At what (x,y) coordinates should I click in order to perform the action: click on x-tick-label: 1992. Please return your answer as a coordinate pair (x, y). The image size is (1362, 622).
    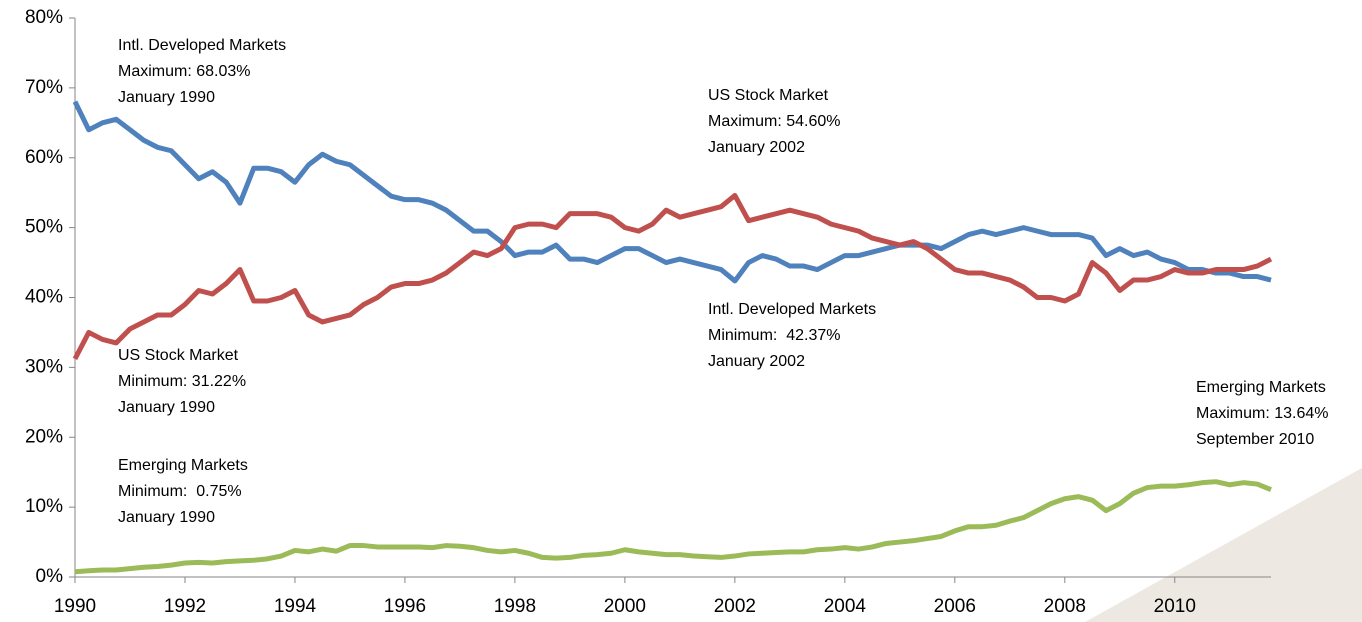
    Looking at the image, I should click on (185, 606).